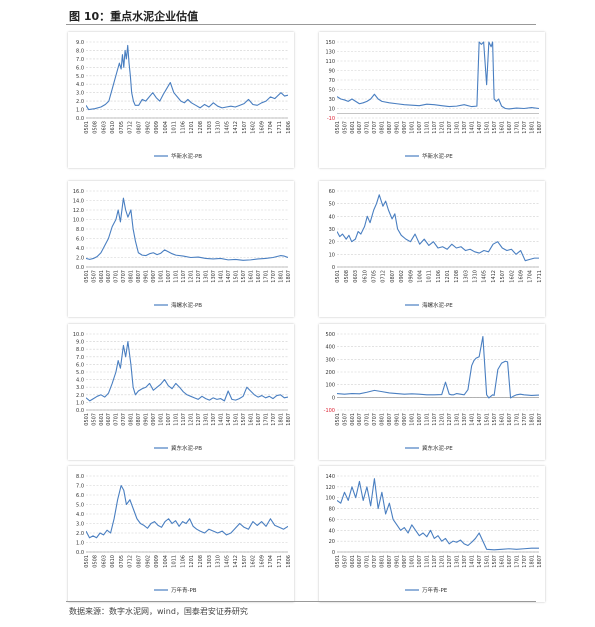 Image resolution: width=595 pixels, height=627 pixels. Describe the element at coordinates (437, 448) in the screenshot. I see `legend-label: 冀东水泥-PE` at that location.